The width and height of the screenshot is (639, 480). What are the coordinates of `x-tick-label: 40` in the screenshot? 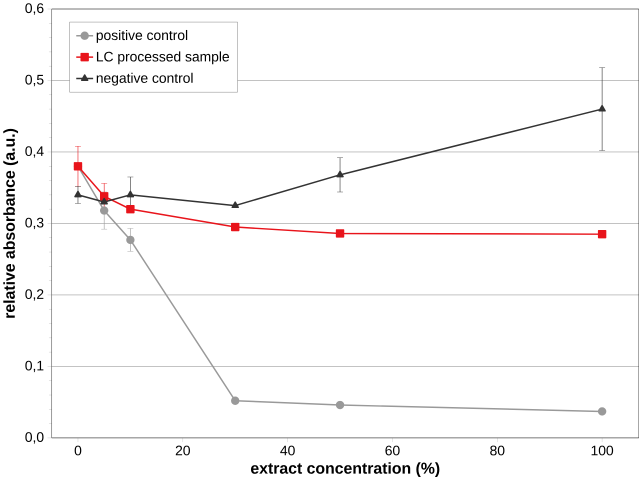 It's located at (287, 451).